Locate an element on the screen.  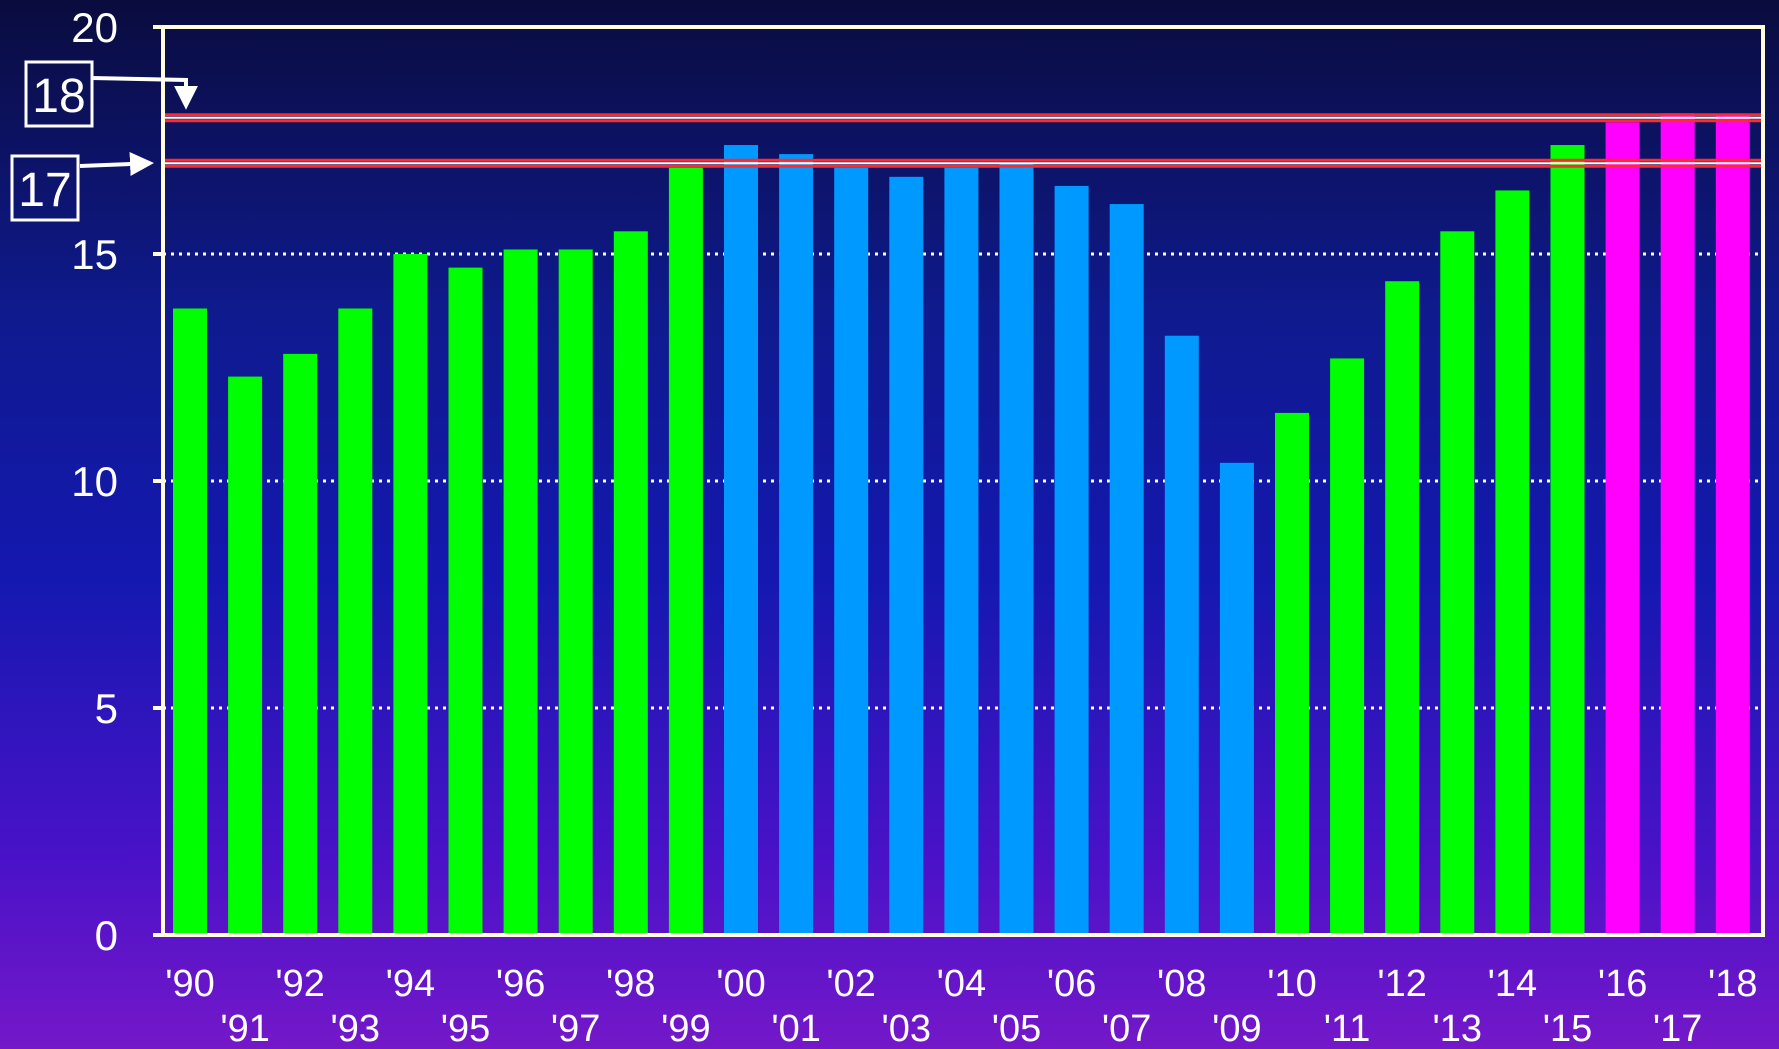
y-tick-label: 0 is located at coordinates (106, 935).